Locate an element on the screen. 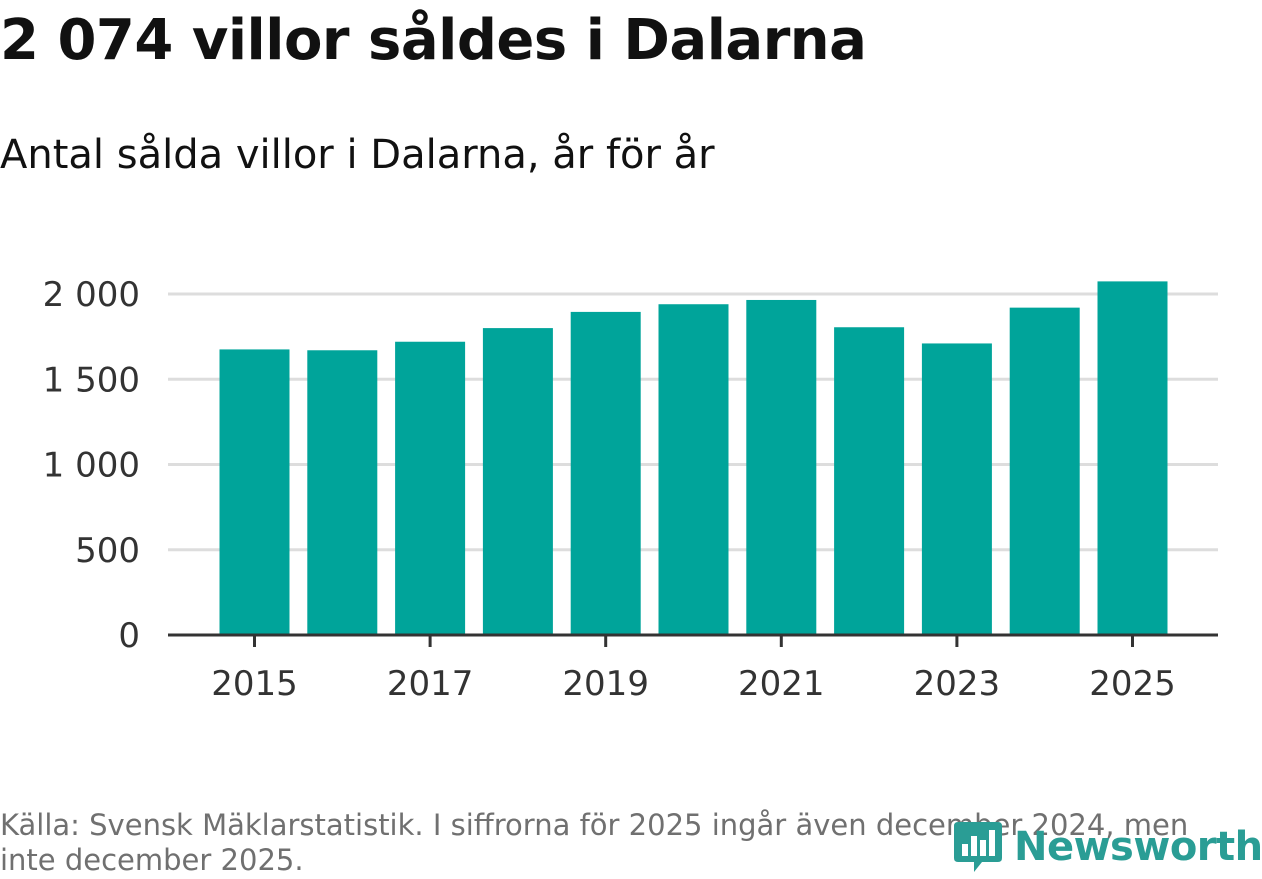  bar-2018 is located at coordinates (517, 481).